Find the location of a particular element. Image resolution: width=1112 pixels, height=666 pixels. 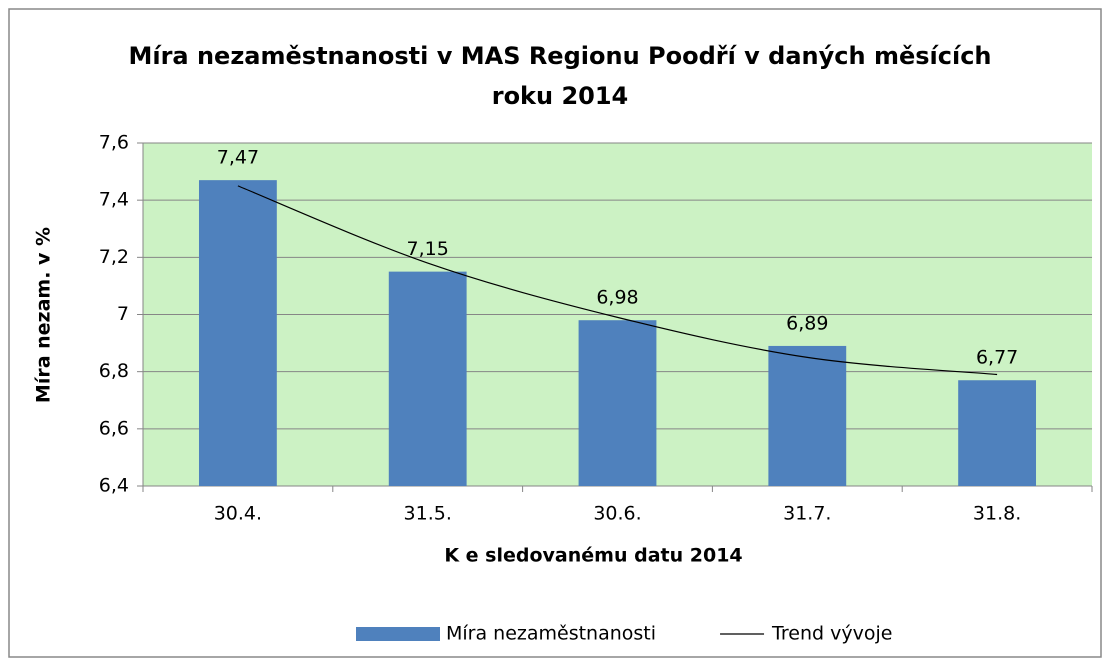

y-tick-label: 7,4 is located at coordinates (114, 200).